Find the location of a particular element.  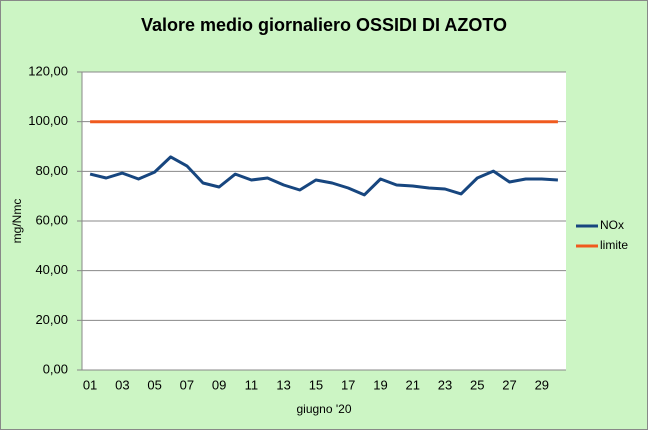

y-tick-label: 120,00 is located at coordinates (48, 70).